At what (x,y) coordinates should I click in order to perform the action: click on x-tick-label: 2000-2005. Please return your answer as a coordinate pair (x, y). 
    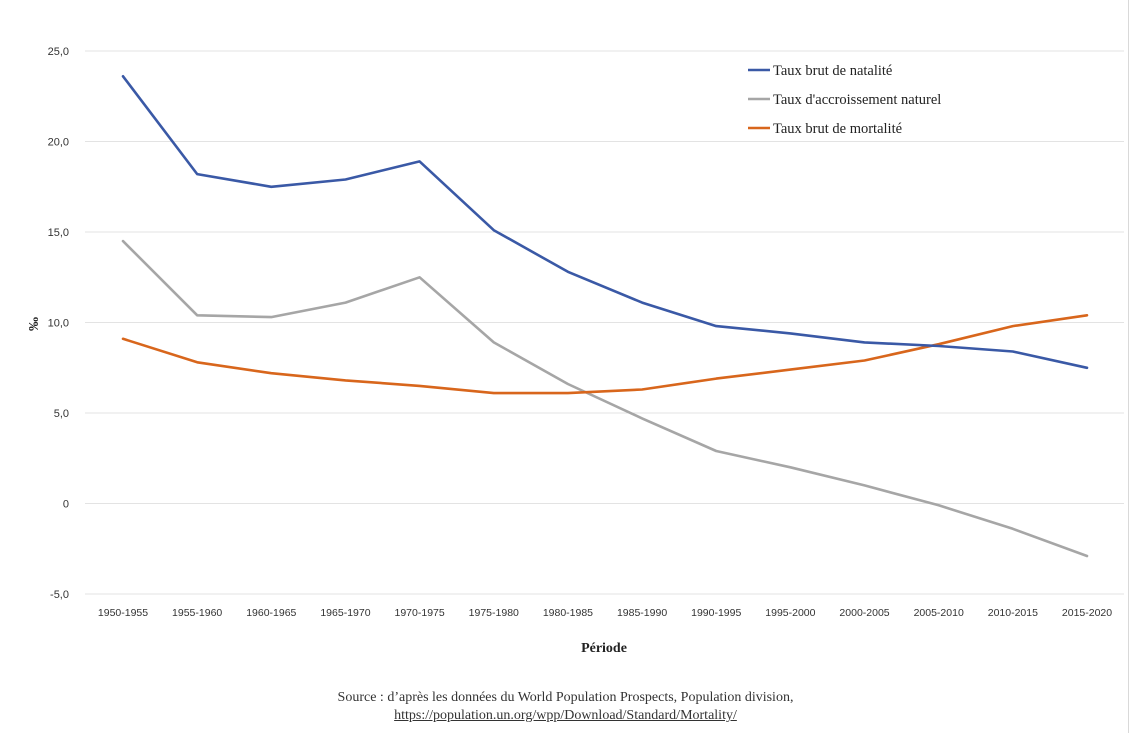
    Looking at the image, I should click on (864, 613).